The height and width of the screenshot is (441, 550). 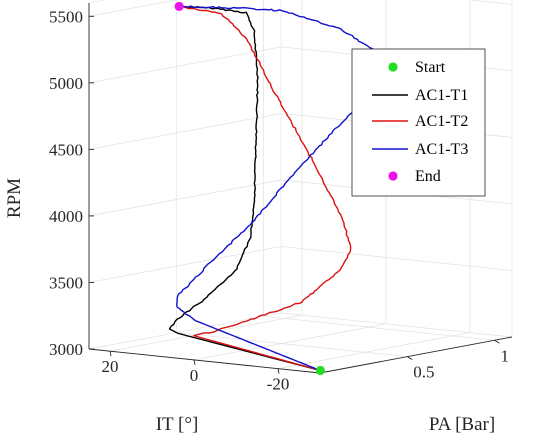 What do you see at coordinates (98, 2) in the screenshot?
I see `box-edge` at bounding box center [98, 2].